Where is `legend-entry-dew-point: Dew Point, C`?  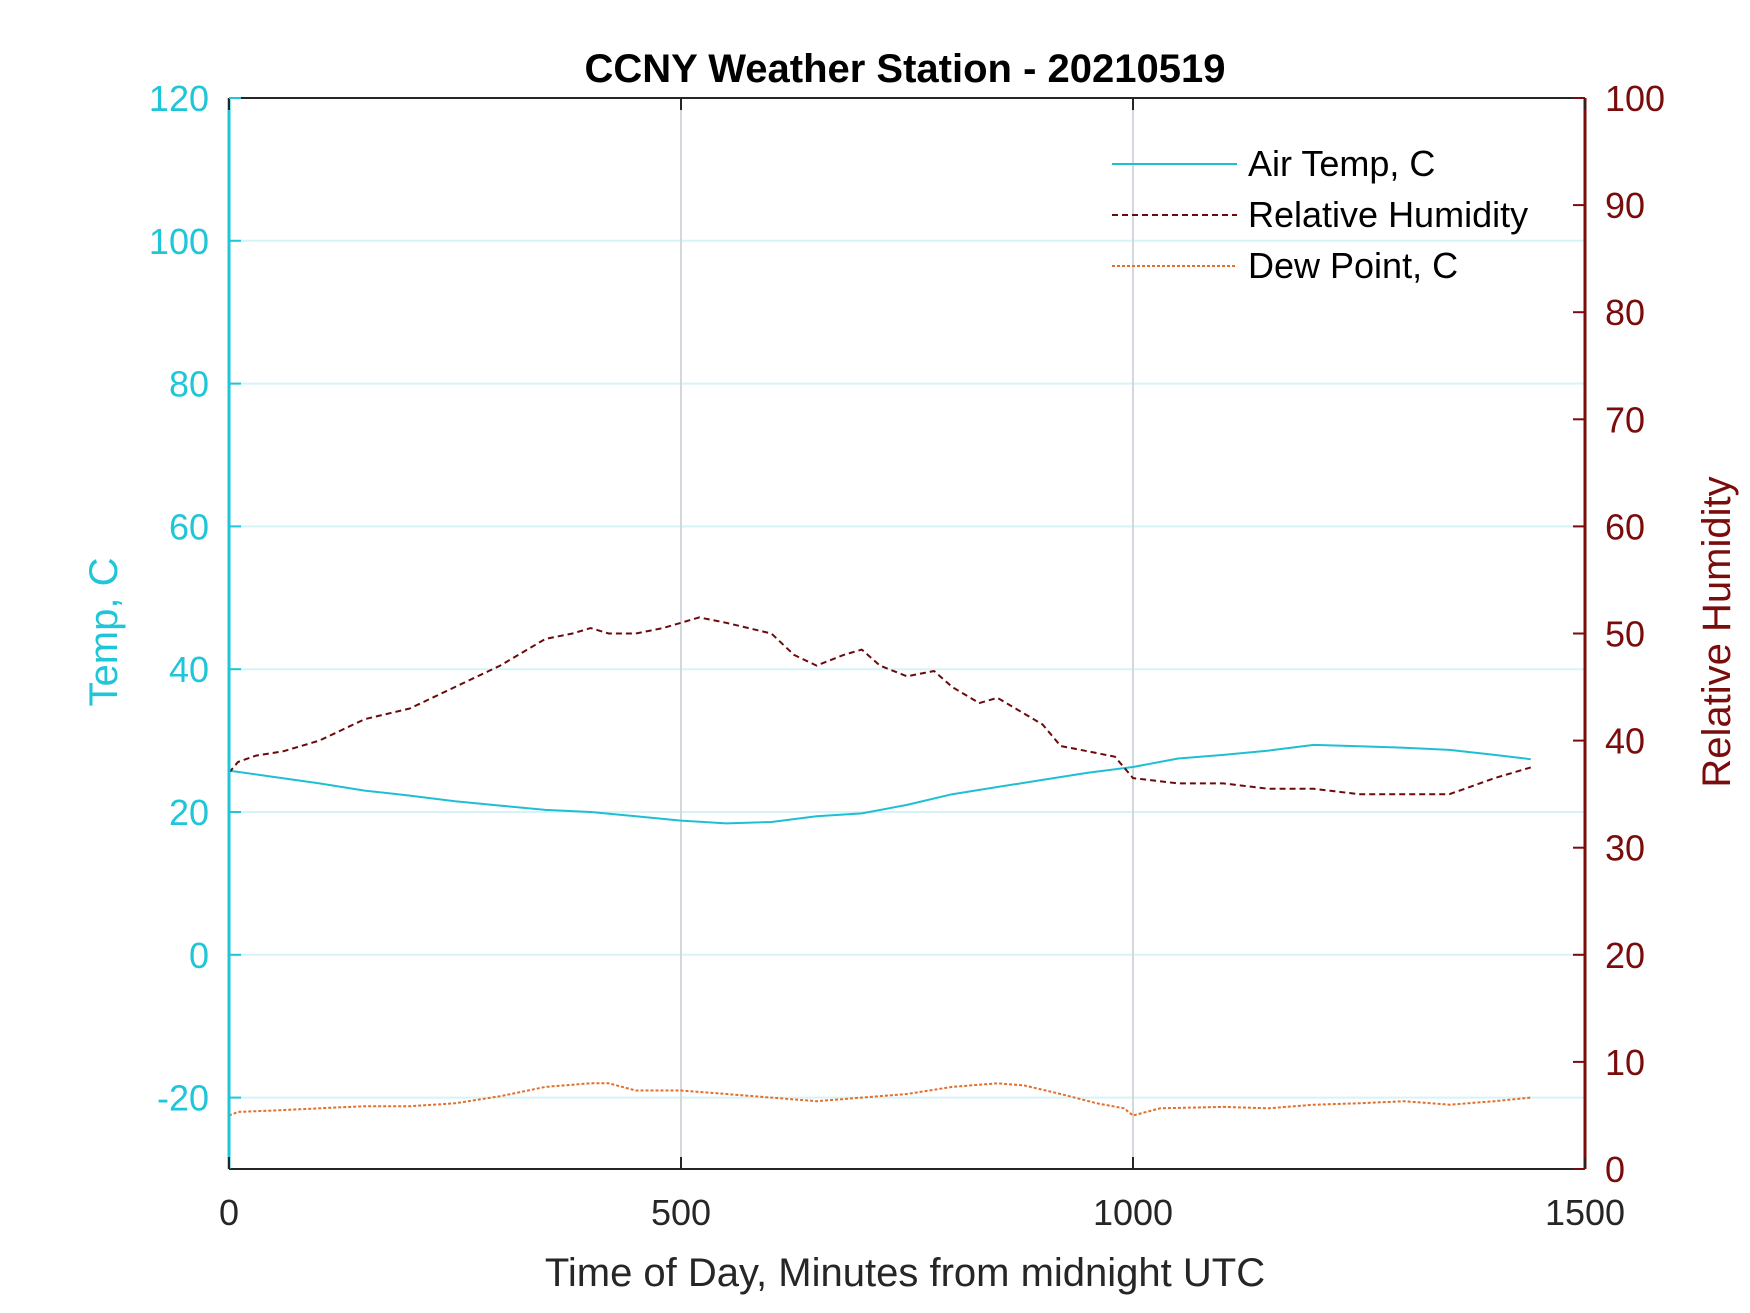 legend-entry-dew-point: Dew Point, C is located at coordinates (1285, 265).